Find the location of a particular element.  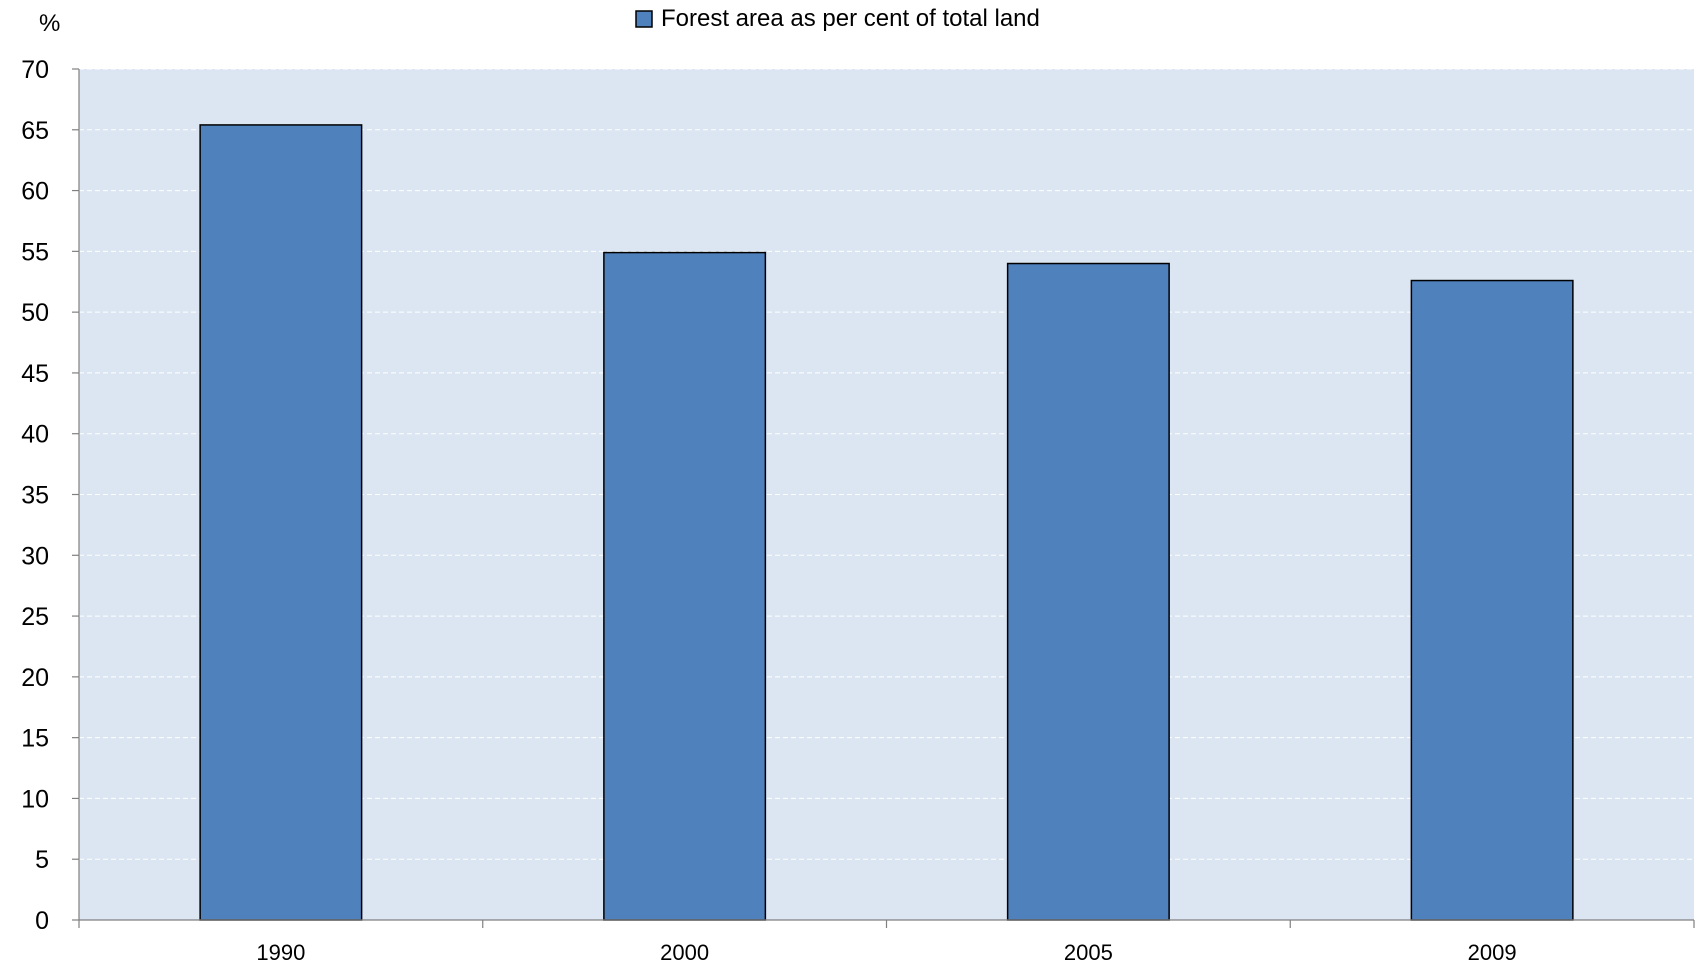

y-tick-label: 10 is located at coordinates (35, 799).